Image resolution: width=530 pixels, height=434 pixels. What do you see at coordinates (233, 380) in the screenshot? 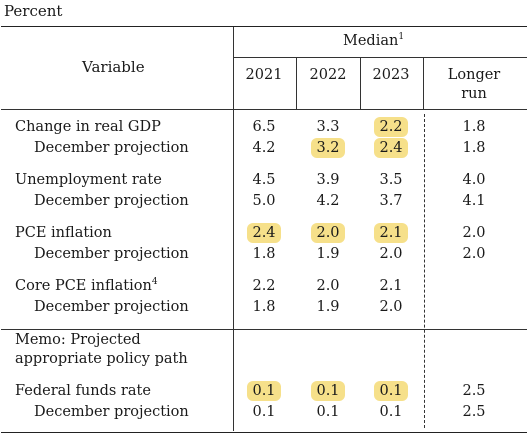
I see `memo-column-divider` at bounding box center [233, 380].